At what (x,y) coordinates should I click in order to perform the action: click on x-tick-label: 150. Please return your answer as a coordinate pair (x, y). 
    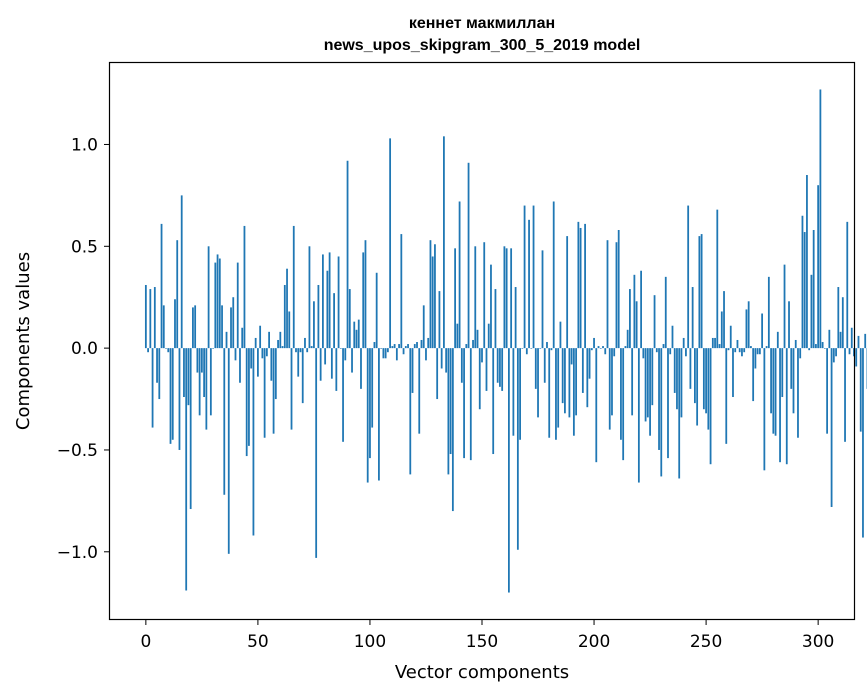
    Looking at the image, I should click on (482, 642).